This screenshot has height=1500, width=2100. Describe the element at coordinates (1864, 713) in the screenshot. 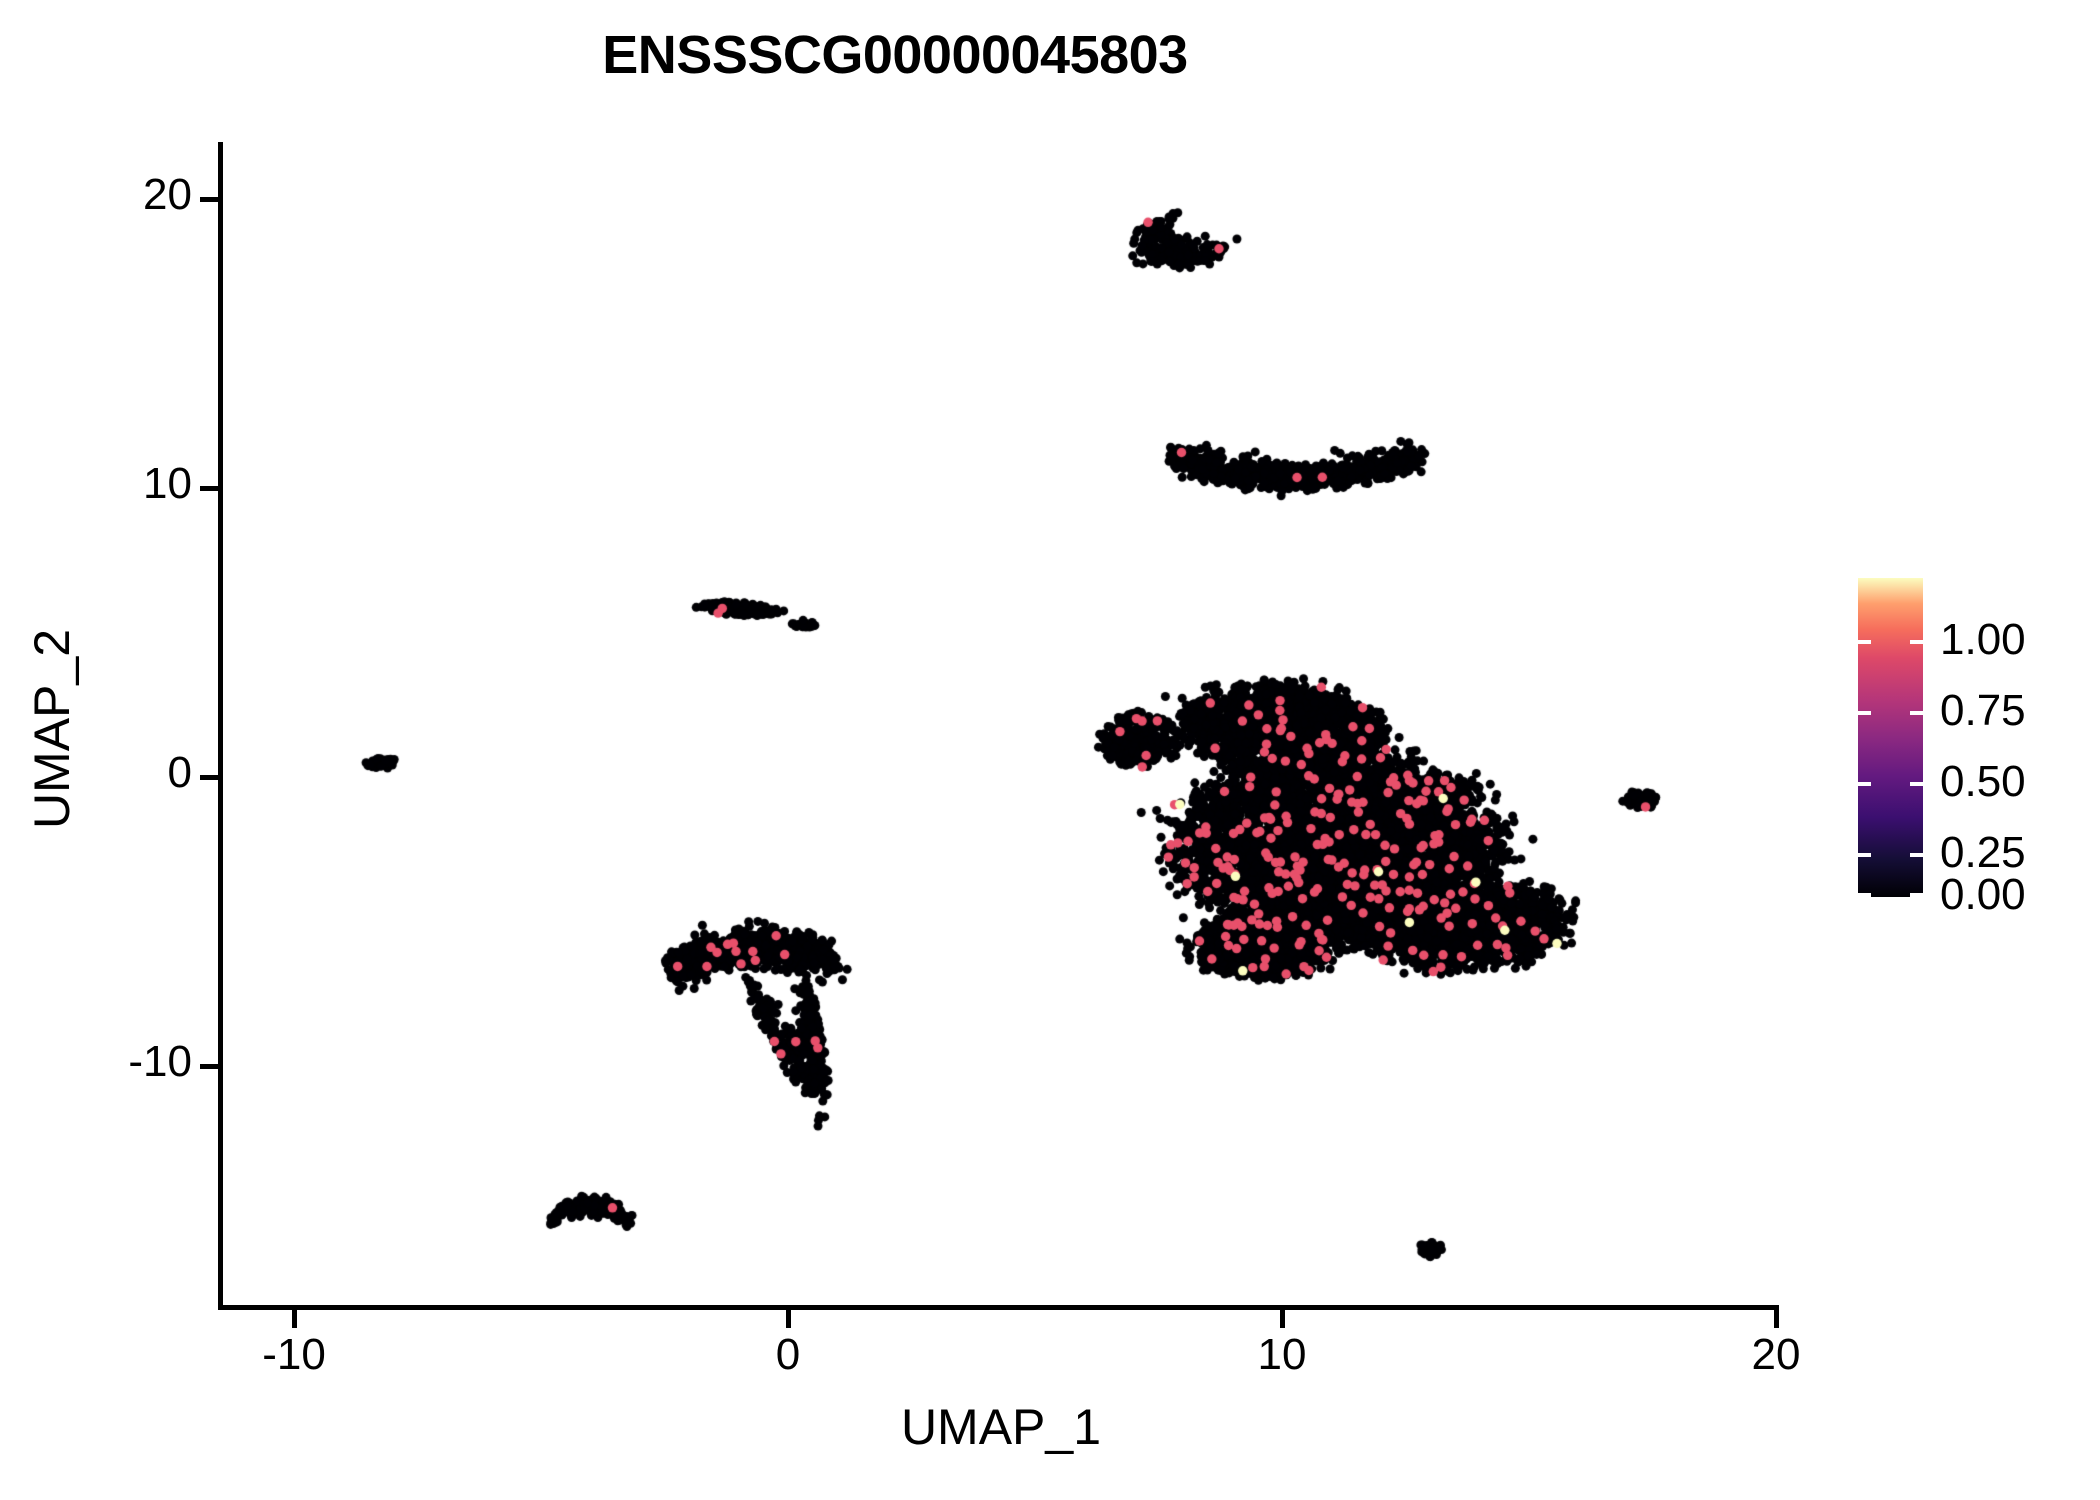

I see `colorbar-tick-0.75-left` at that location.